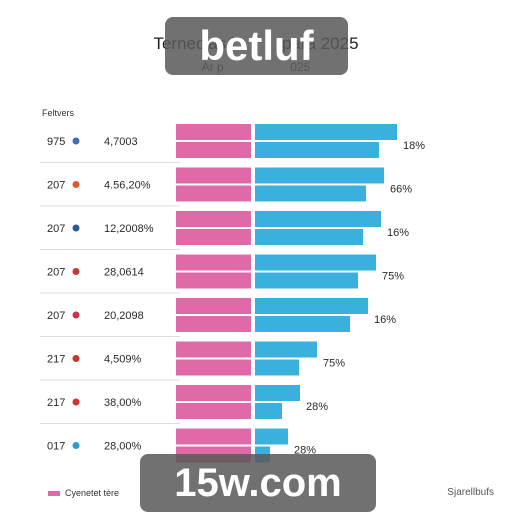  Describe the element at coordinates (127, 186) in the screenshot. I see `value-label: 4.56,20%` at that location.